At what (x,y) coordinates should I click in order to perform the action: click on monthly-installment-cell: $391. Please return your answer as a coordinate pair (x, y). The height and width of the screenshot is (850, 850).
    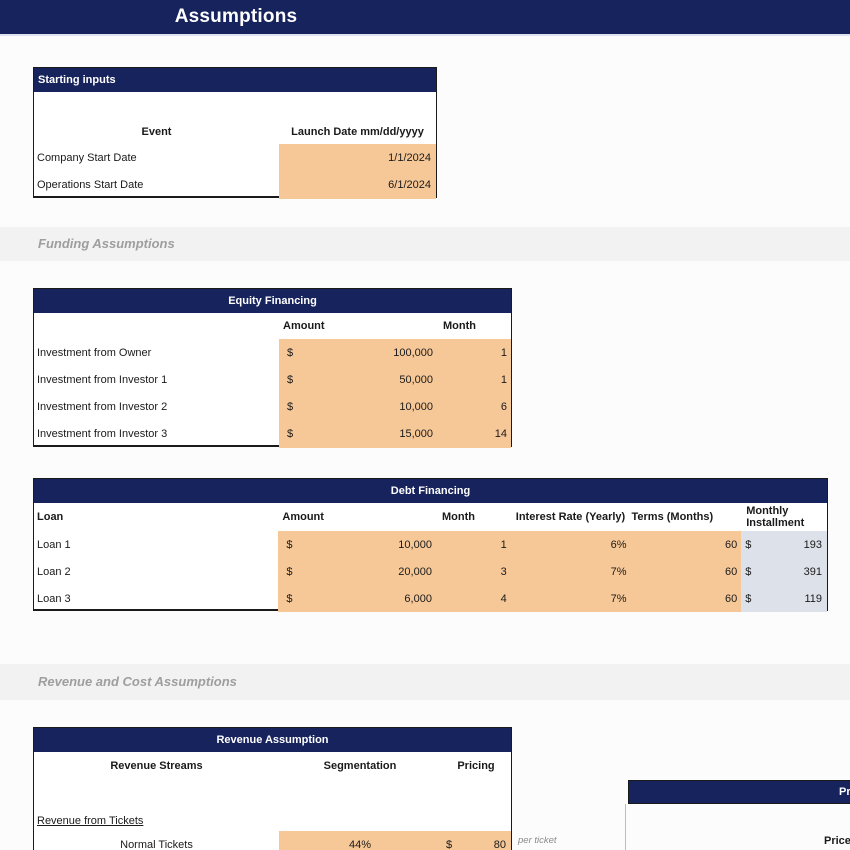
    Looking at the image, I should click on (784, 571).